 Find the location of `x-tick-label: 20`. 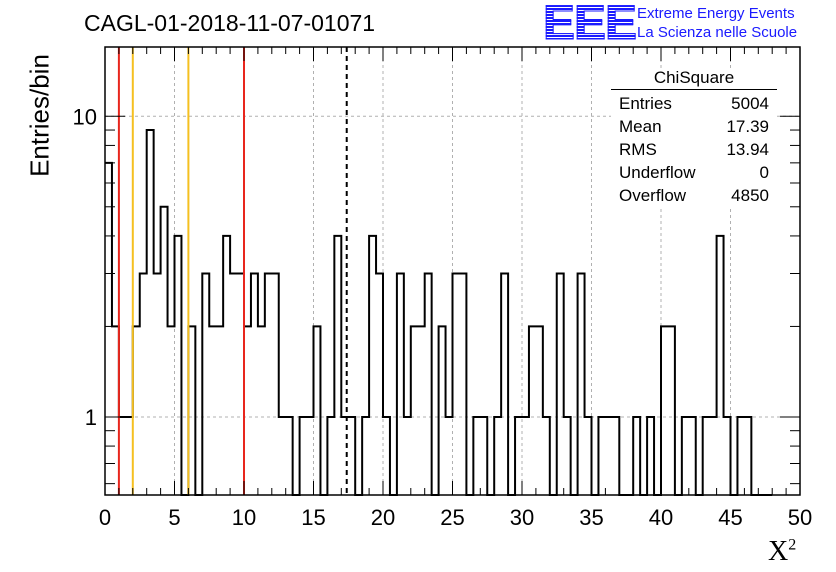

x-tick-label: 20 is located at coordinates (383, 517).